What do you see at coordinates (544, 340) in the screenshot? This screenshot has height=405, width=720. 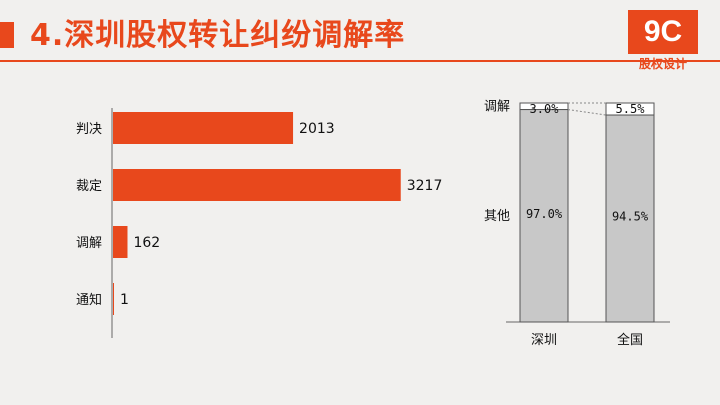 I see `stack-category-label: 深圳` at bounding box center [544, 340].